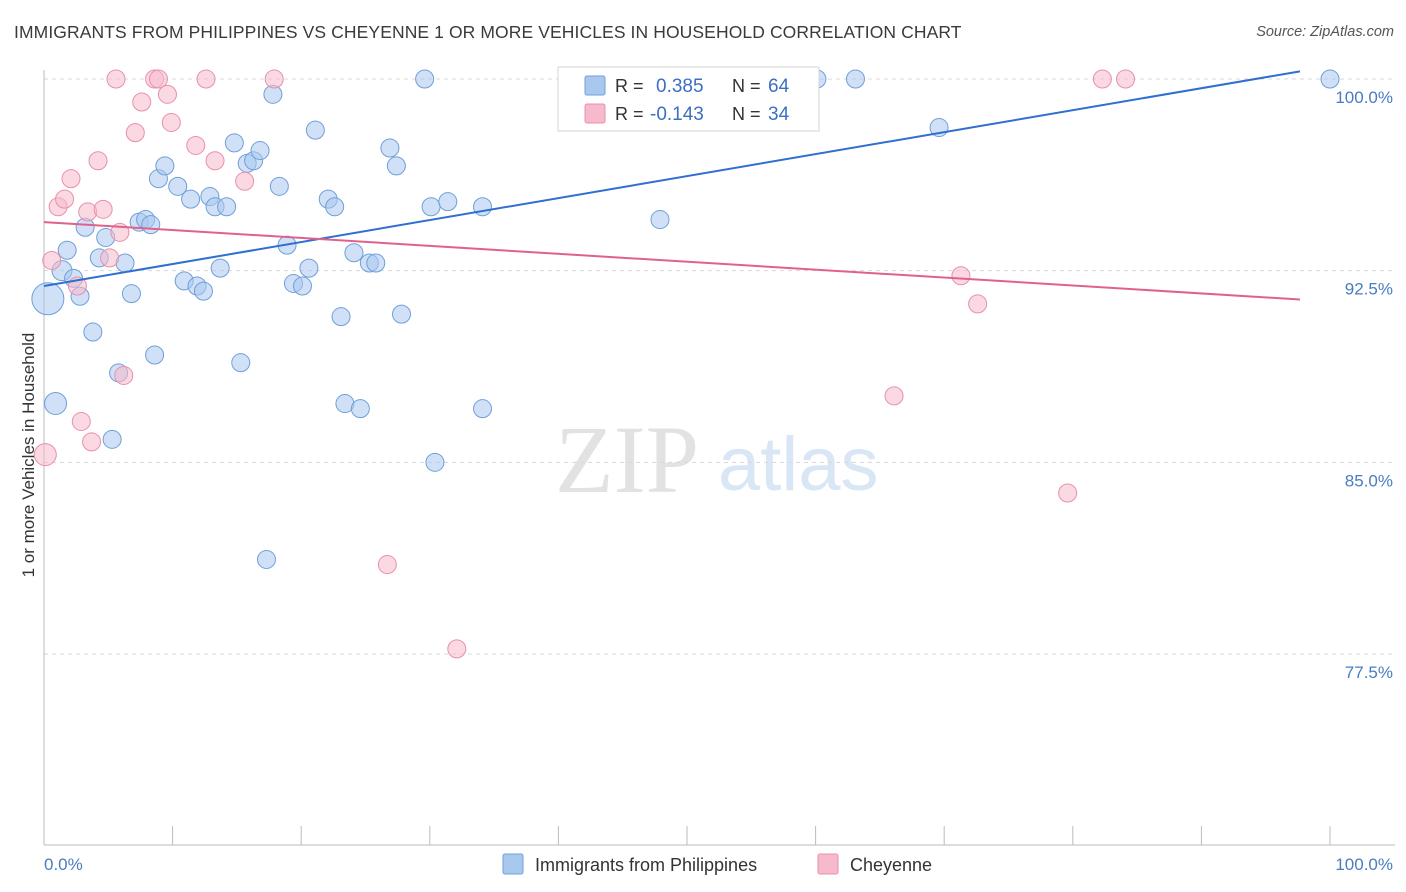 This screenshot has width=1406, height=892. Describe the element at coordinates (629, 114) in the screenshot. I see `stats-r-label-2: R =` at that location.